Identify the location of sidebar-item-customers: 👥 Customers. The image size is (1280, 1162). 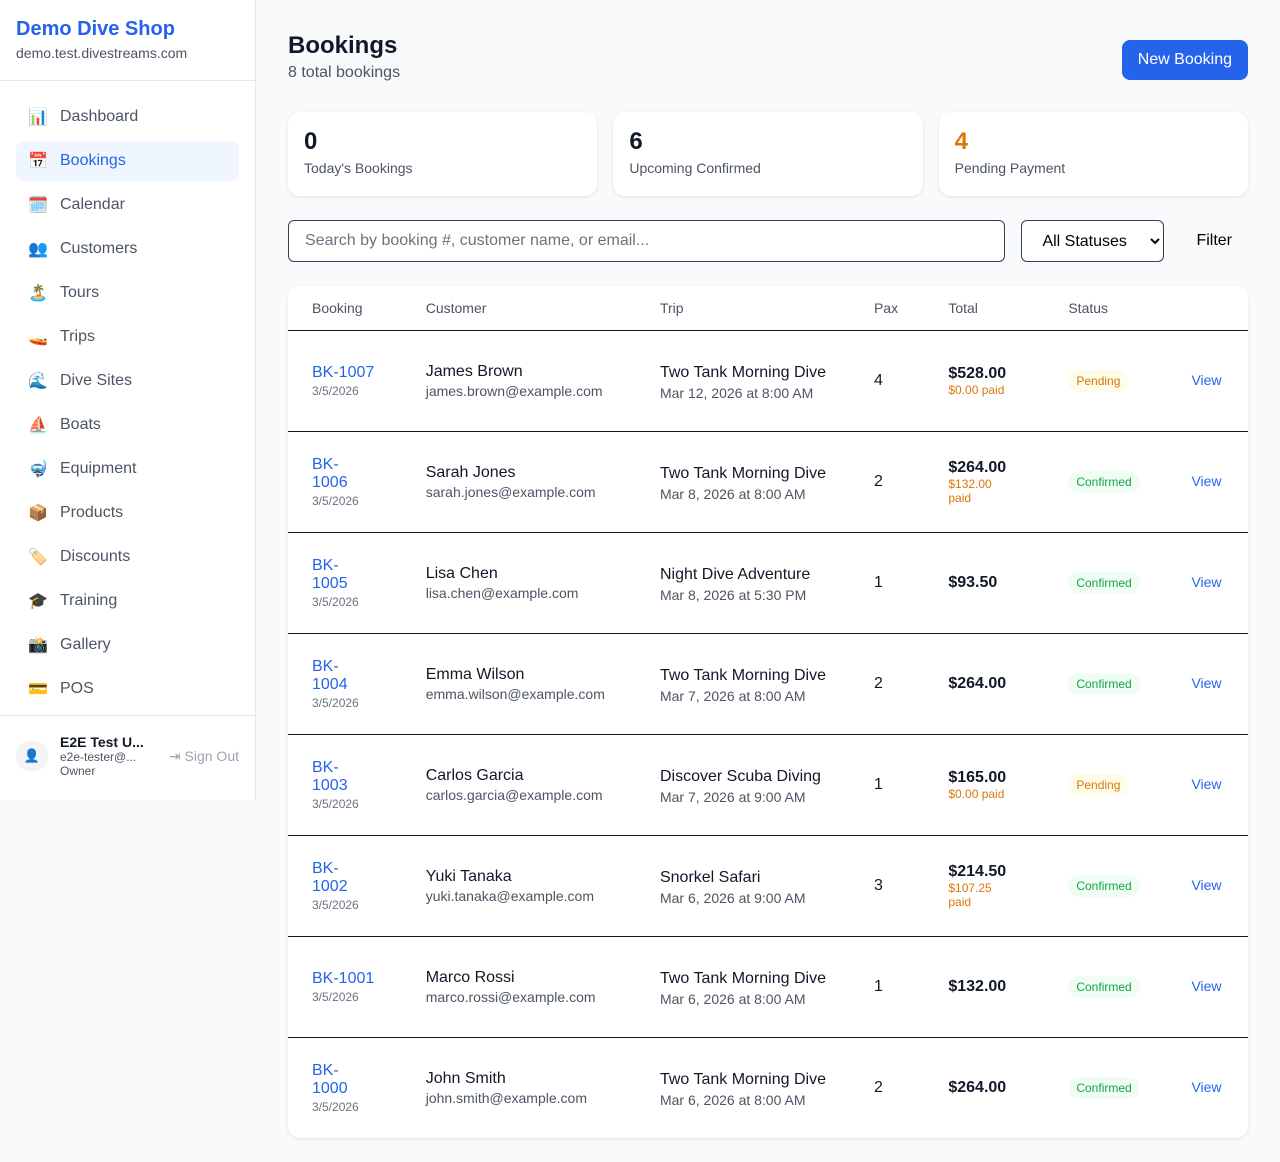
(127, 249).